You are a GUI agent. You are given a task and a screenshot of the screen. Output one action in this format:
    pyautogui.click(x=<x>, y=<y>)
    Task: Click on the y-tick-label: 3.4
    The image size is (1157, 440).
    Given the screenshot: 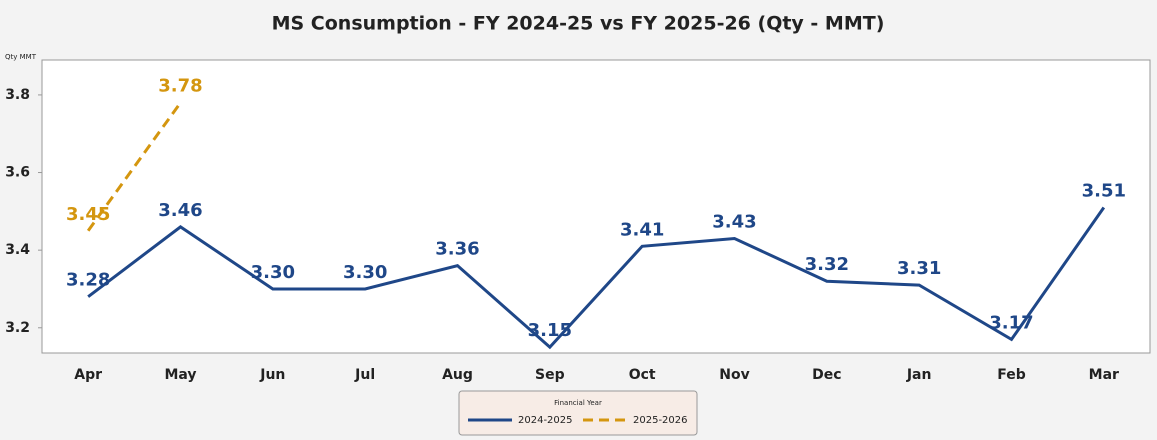 What is the action you would take?
    pyautogui.click(x=17, y=250)
    